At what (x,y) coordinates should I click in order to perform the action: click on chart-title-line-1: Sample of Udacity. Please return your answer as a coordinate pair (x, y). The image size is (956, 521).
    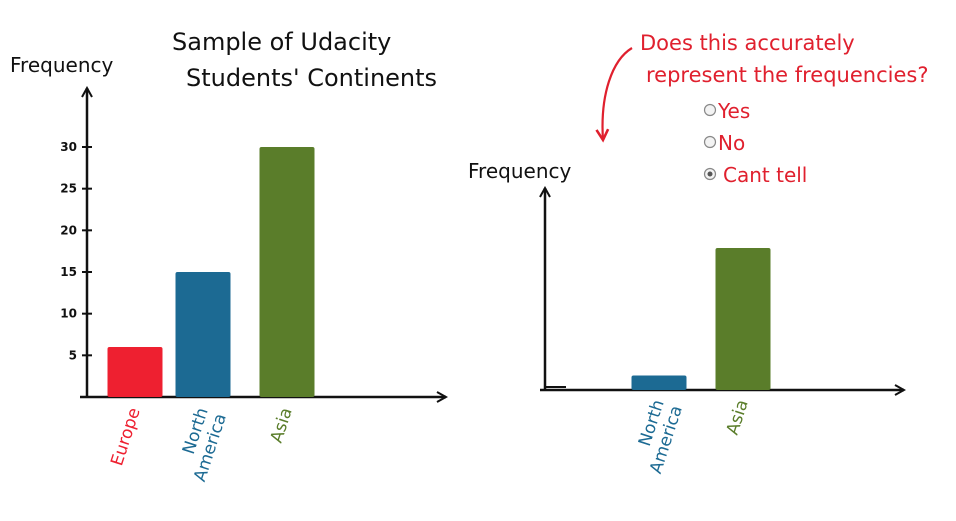
    Looking at the image, I should click on (281, 42).